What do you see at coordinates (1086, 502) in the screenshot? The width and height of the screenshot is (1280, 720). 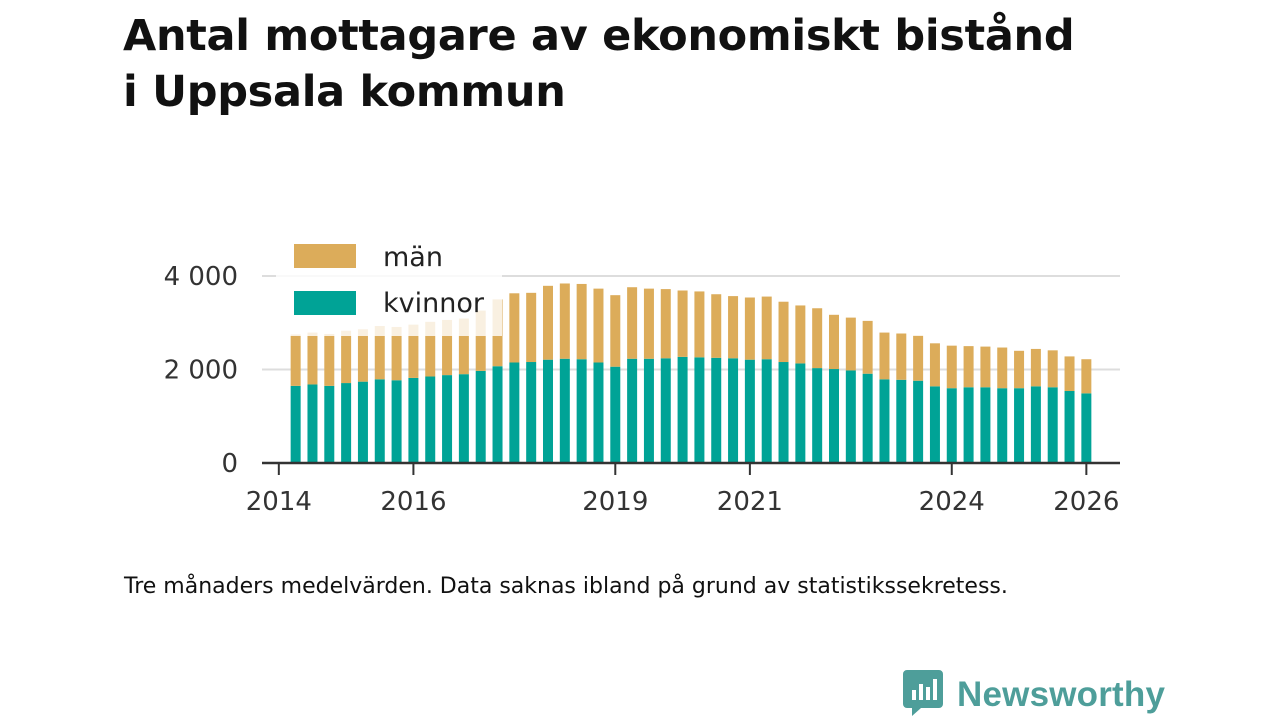 I see `x-tick-label: 2026` at bounding box center [1086, 502].